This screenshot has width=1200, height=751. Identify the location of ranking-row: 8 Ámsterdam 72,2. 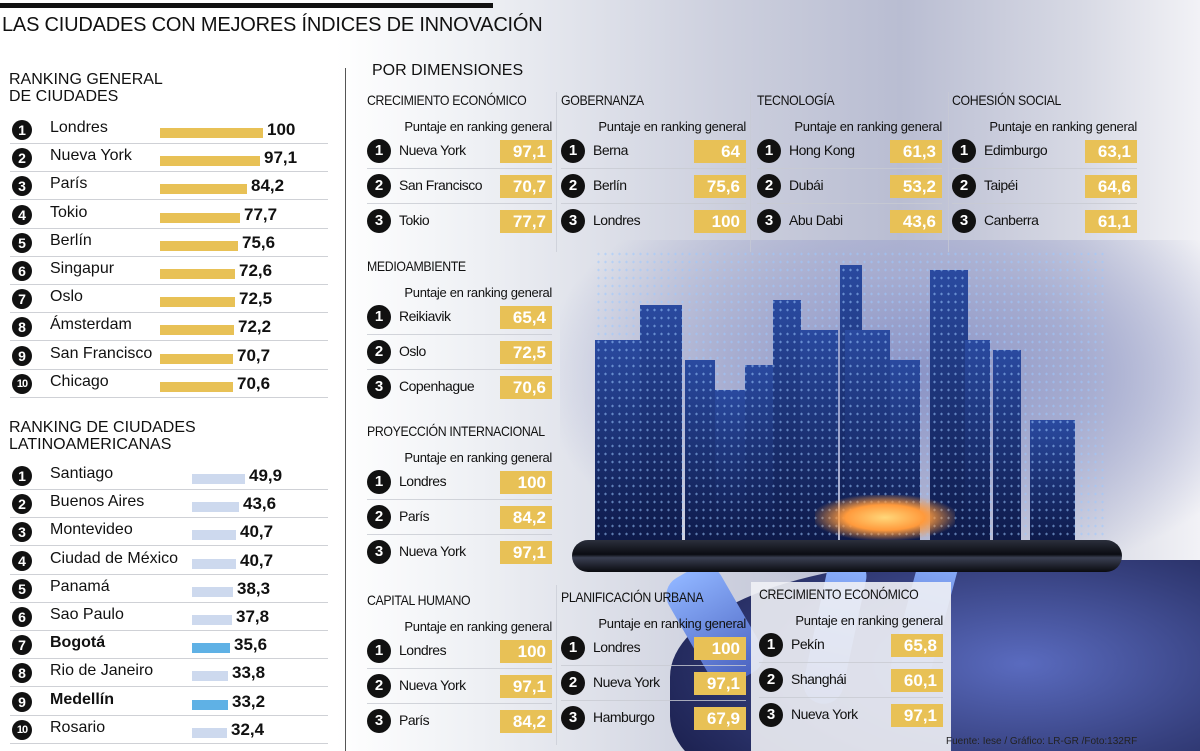
(169, 327).